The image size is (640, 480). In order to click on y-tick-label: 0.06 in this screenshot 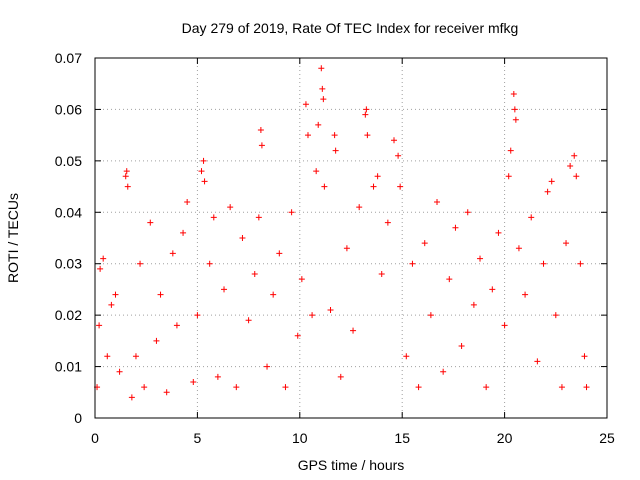, I will do `click(68, 109)`.